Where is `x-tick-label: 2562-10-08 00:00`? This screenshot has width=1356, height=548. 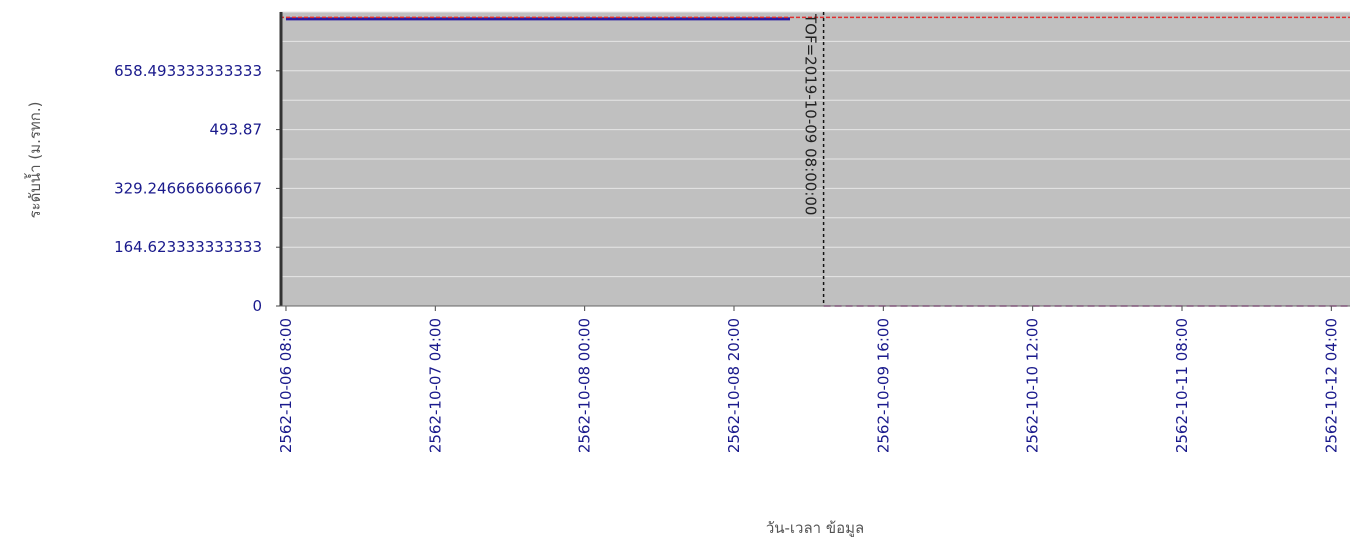 x-tick-label: 2562-10-08 00:00 is located at coordinates (585, 385).